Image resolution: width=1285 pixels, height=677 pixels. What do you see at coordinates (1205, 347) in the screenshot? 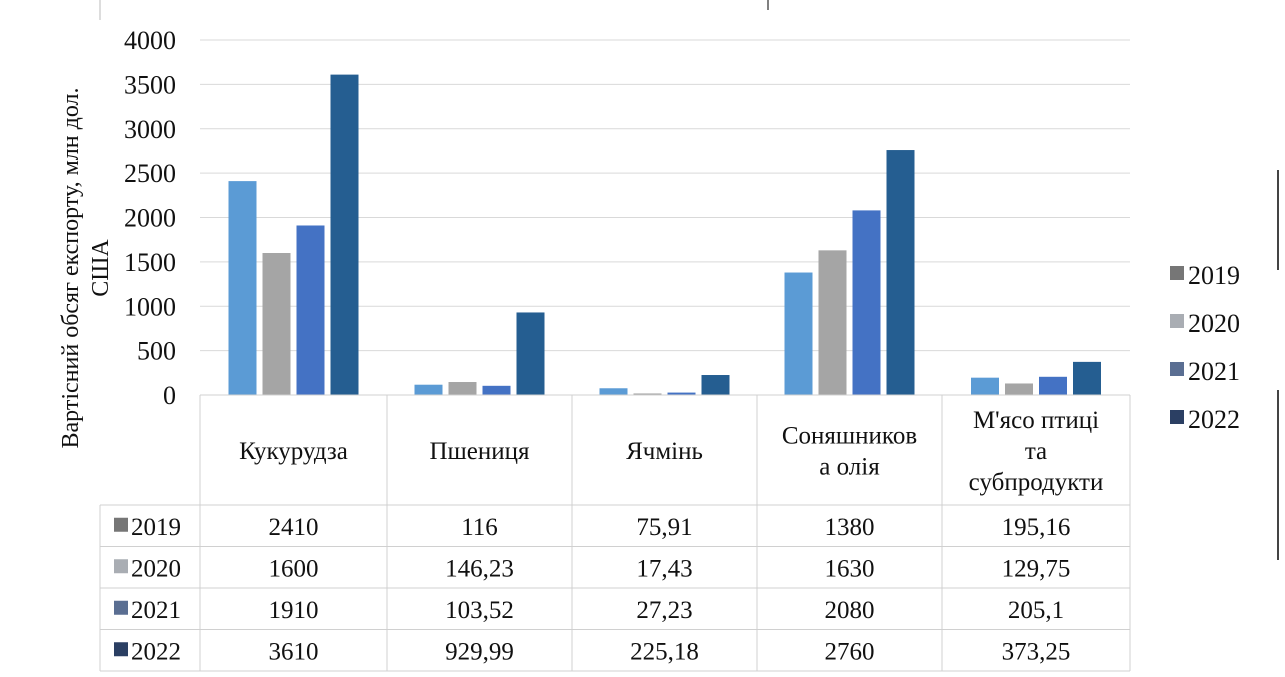
I see `legend: 2019 2020 2021 2022` at bounding box center [1205, 347].